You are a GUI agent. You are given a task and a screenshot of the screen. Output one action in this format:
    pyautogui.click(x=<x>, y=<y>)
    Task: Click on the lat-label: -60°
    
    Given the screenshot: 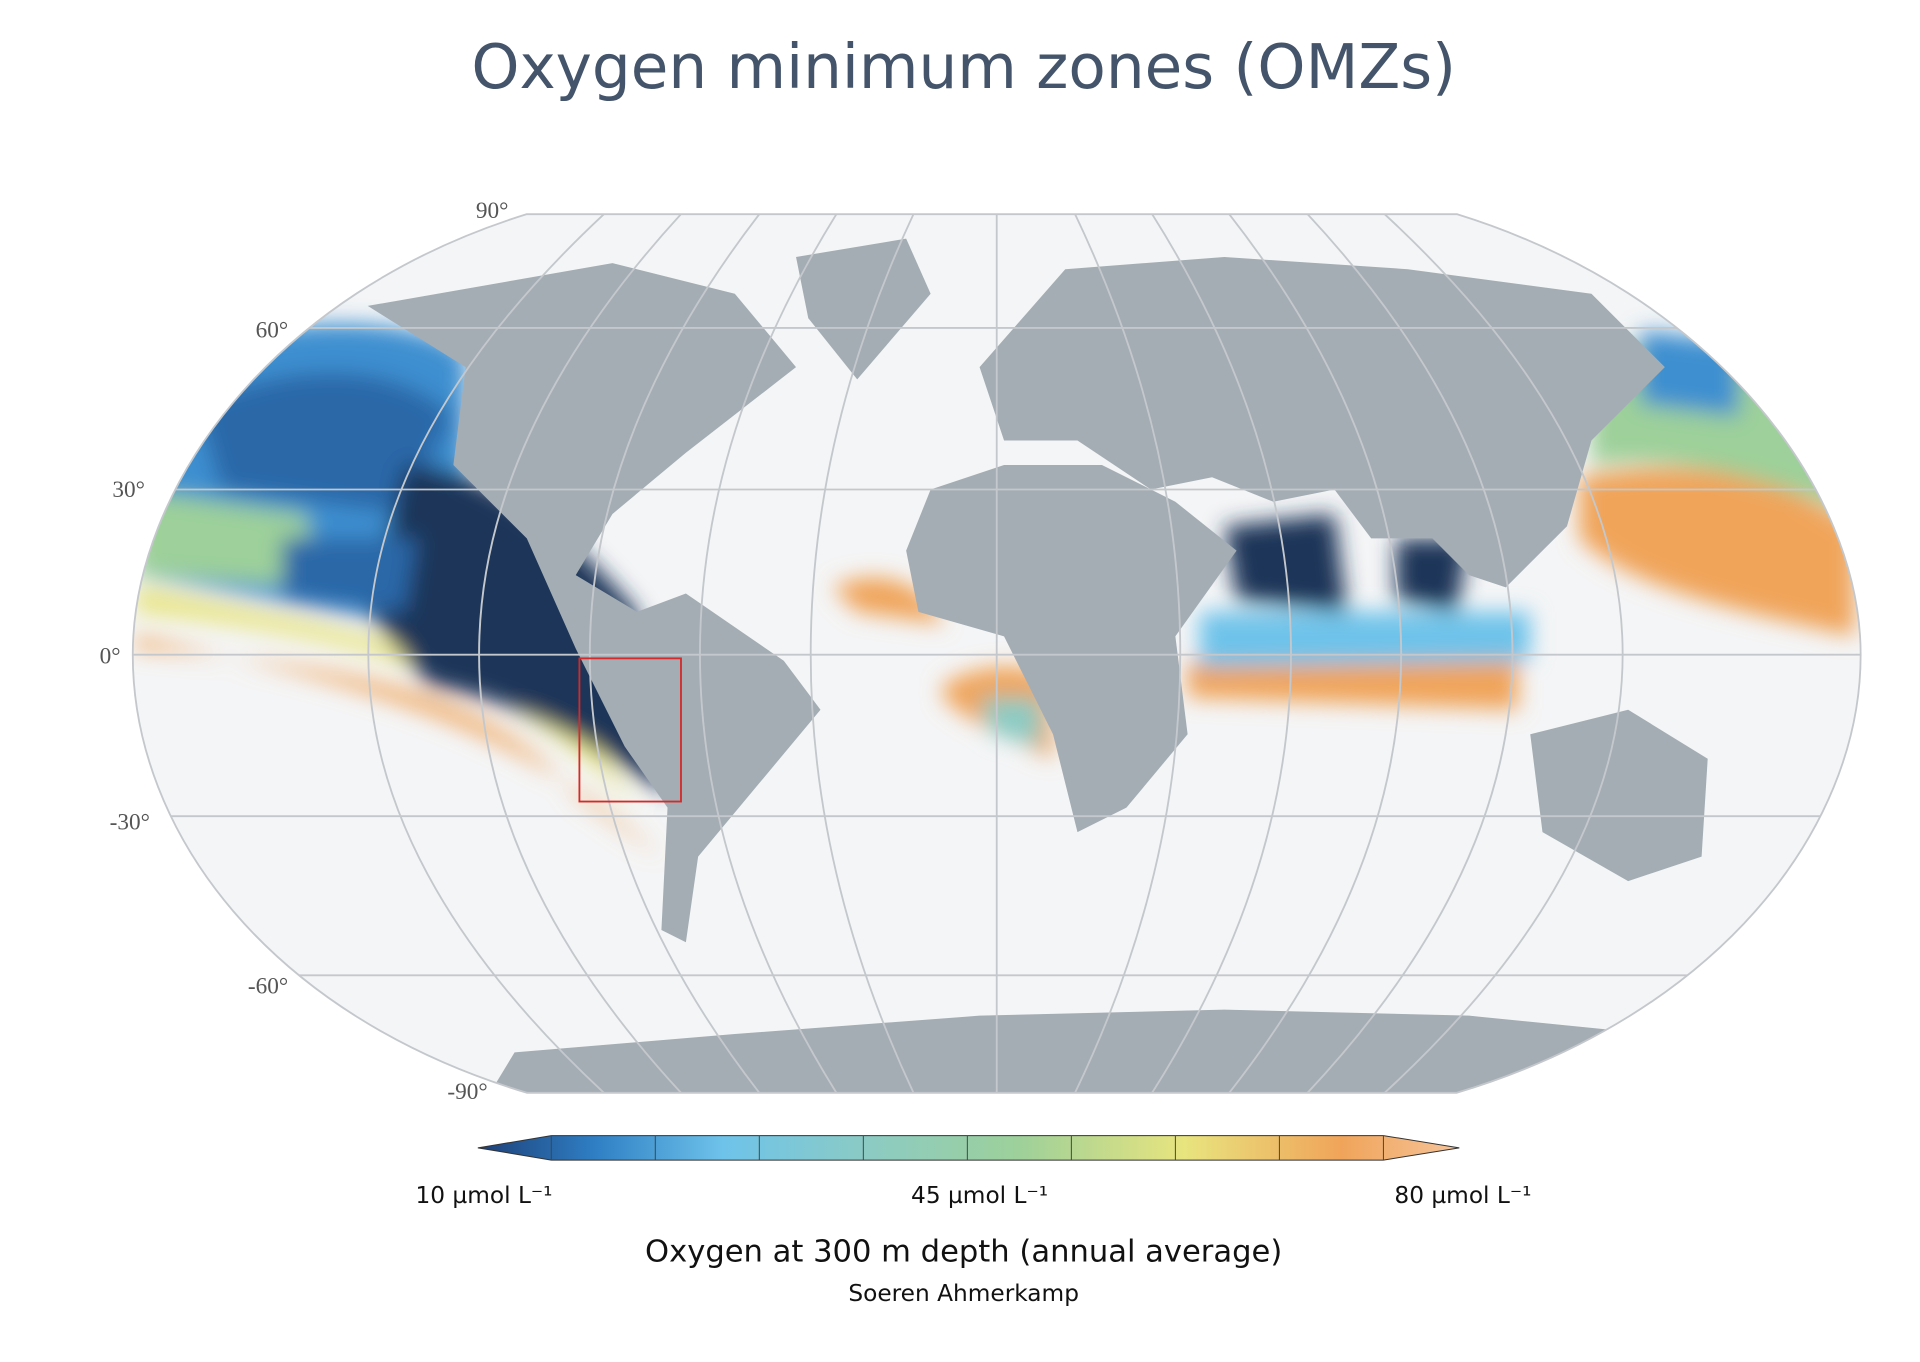 What is the action you would take?
    pyautogui.click(x=268, y=987)
    